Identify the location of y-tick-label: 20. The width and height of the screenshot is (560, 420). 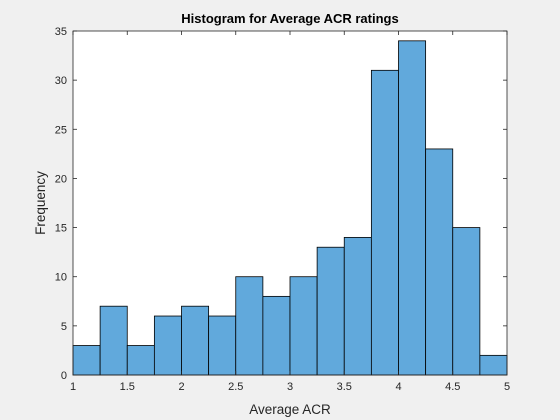
(61, 179).